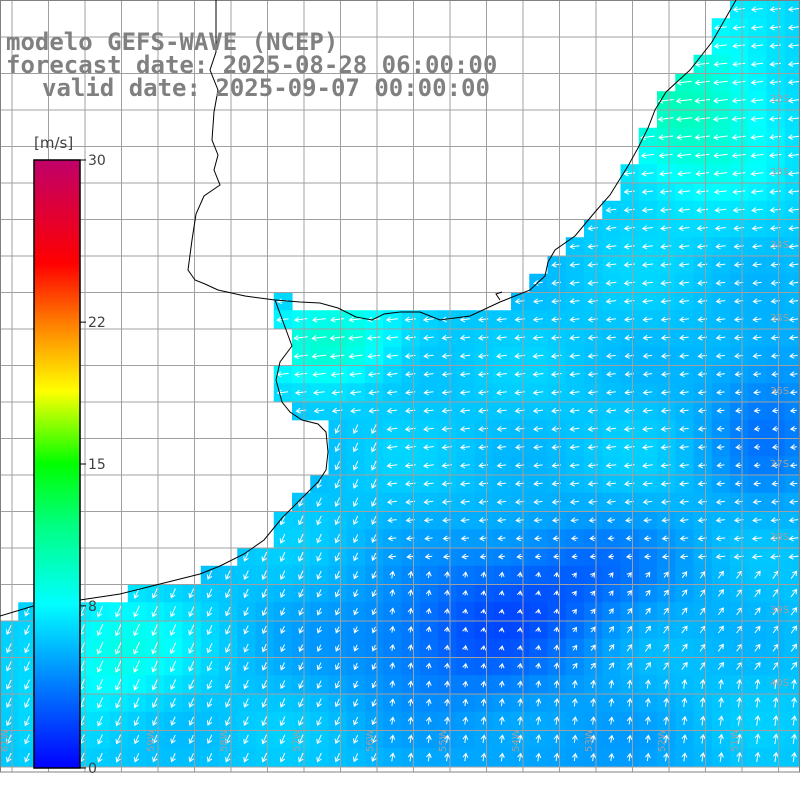 The image size is (800, 800). Describe the element at coordinates (97, 161) in the screenshot. I see `colorbar-tick-label: 30` at that location.